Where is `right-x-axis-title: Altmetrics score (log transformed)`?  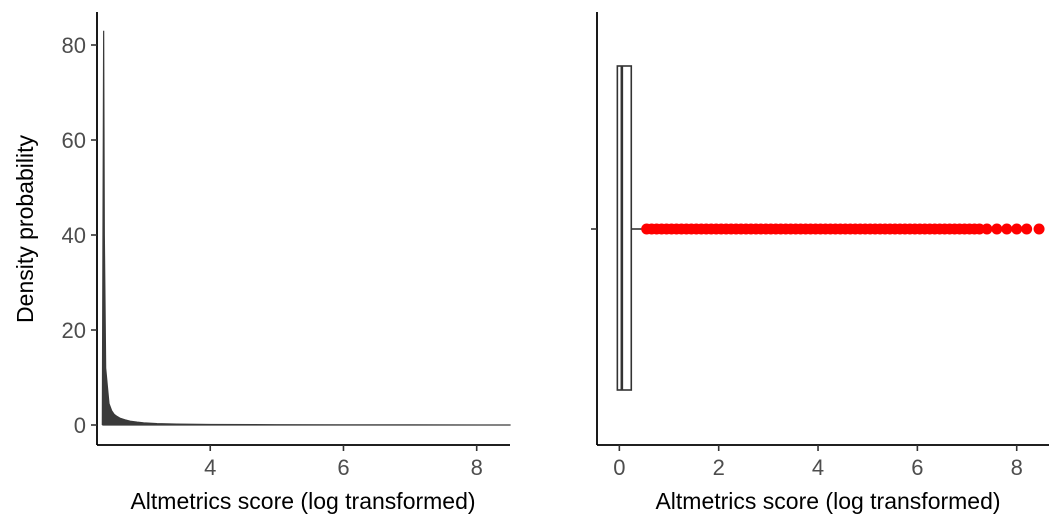
right-x-axis-title: Altmetrics score (log transformed) is located at coordinates (827, 501).